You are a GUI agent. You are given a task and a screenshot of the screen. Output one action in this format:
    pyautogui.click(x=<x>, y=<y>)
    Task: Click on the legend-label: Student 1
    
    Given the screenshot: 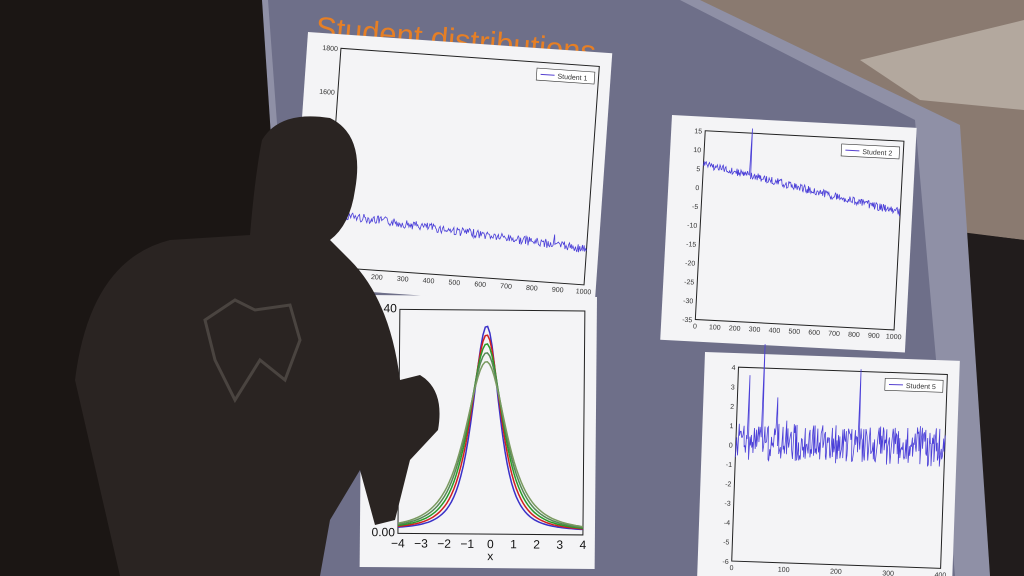 What is the action you would take?
    pyautogui.click(x=572, y=78)
    